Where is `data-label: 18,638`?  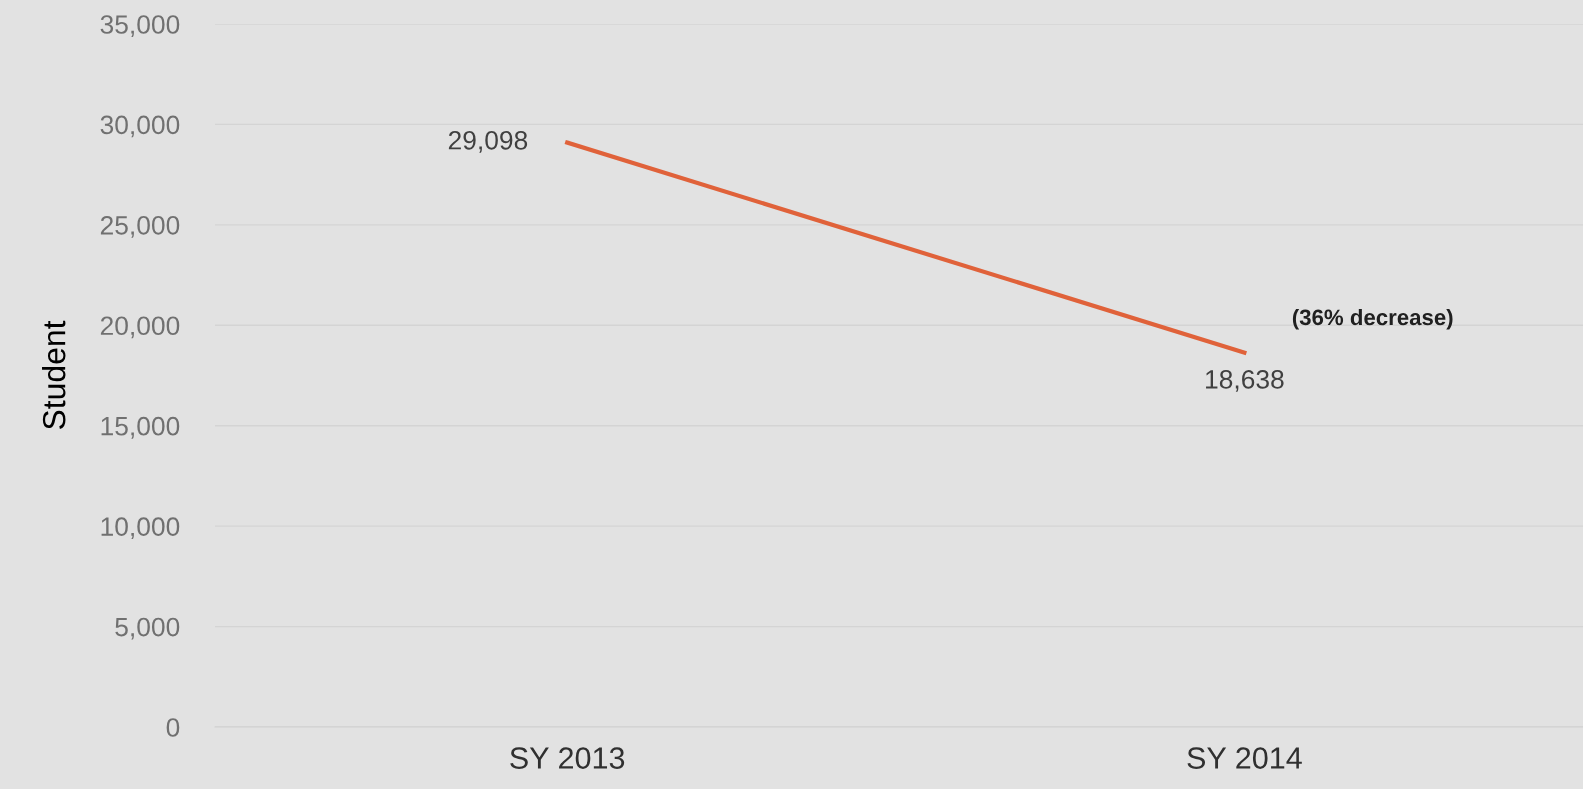 data-label: 18,638 is located at coordinates (1245, 381).